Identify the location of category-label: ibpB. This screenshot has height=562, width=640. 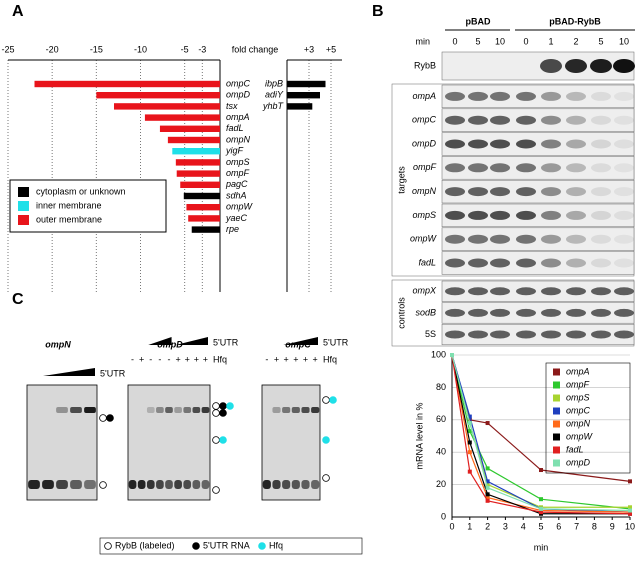
(274, 83).